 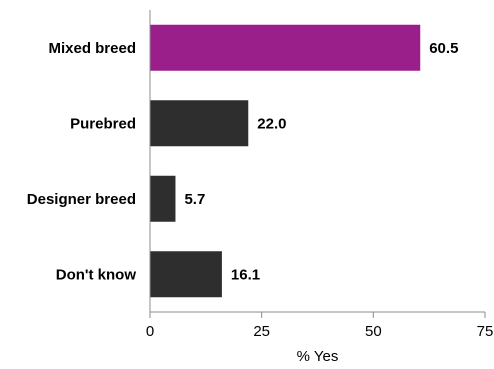 What do you see at coordinates (150, 331) in the screenshot?
I see `x-tick-label: 0` at bounding box center [150, 331].